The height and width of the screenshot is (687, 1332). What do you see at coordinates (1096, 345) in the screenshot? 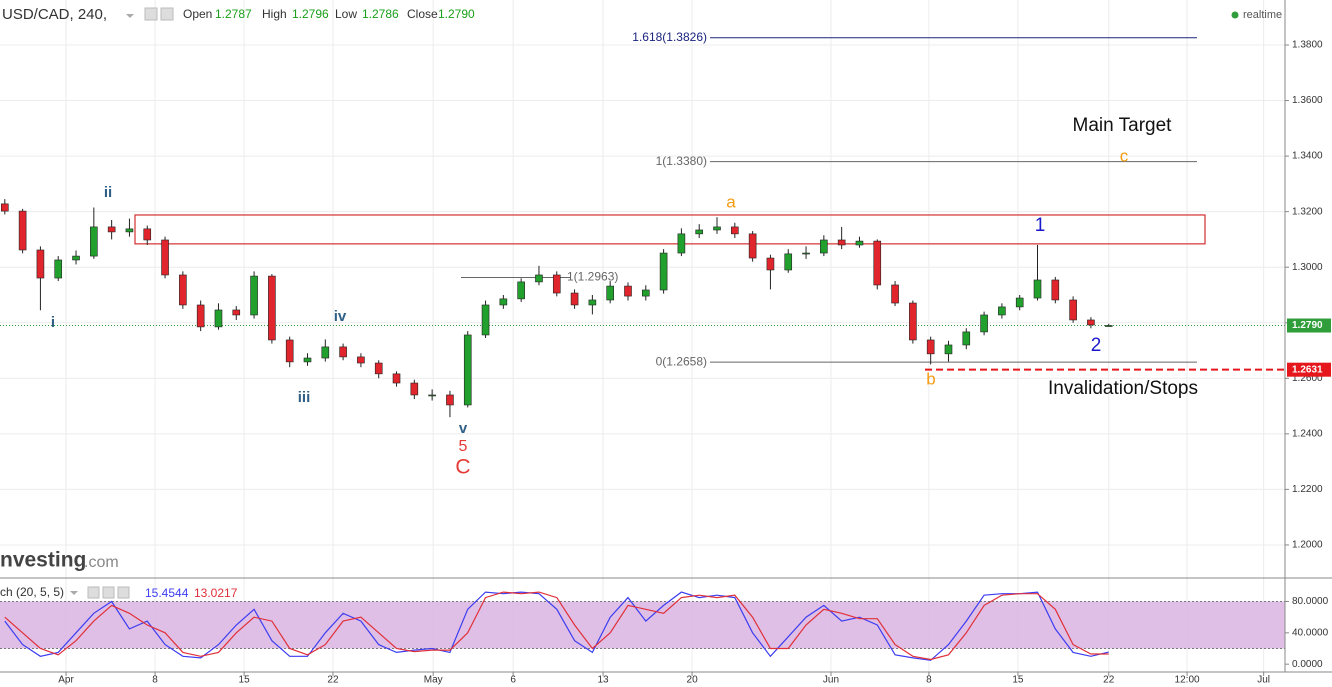
I see `wave-label: 2` at bounding box center [1096, 345].